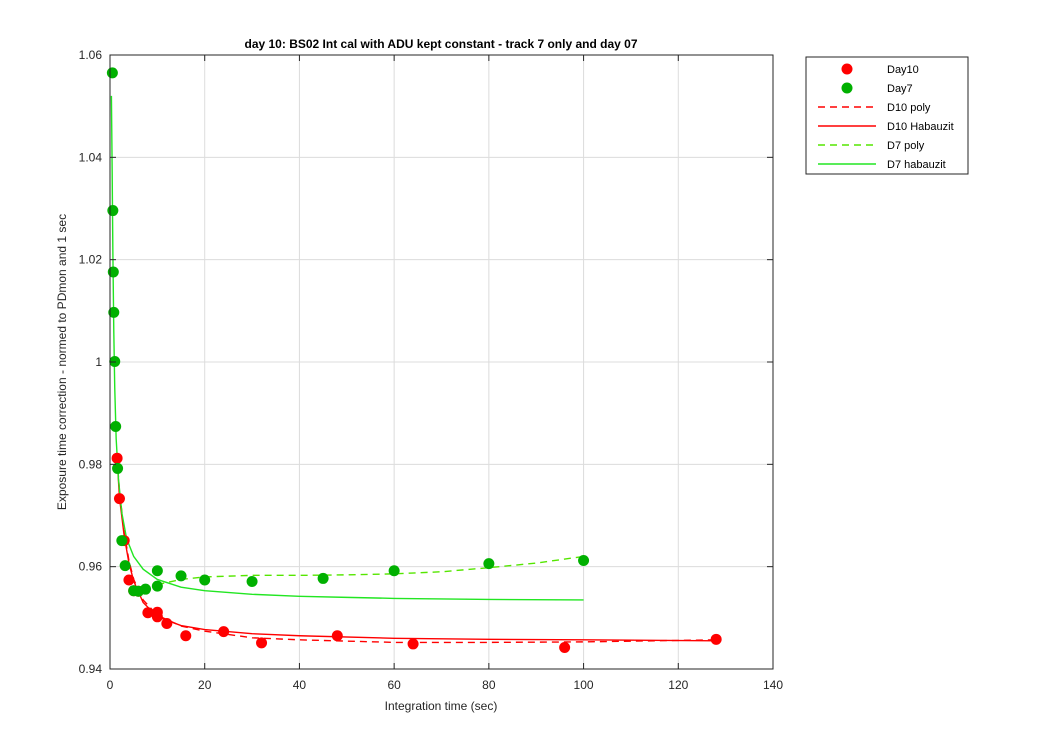 The image size is (1050, 750). I want to click on y-tick-label: 1.02, so click(91, 260).